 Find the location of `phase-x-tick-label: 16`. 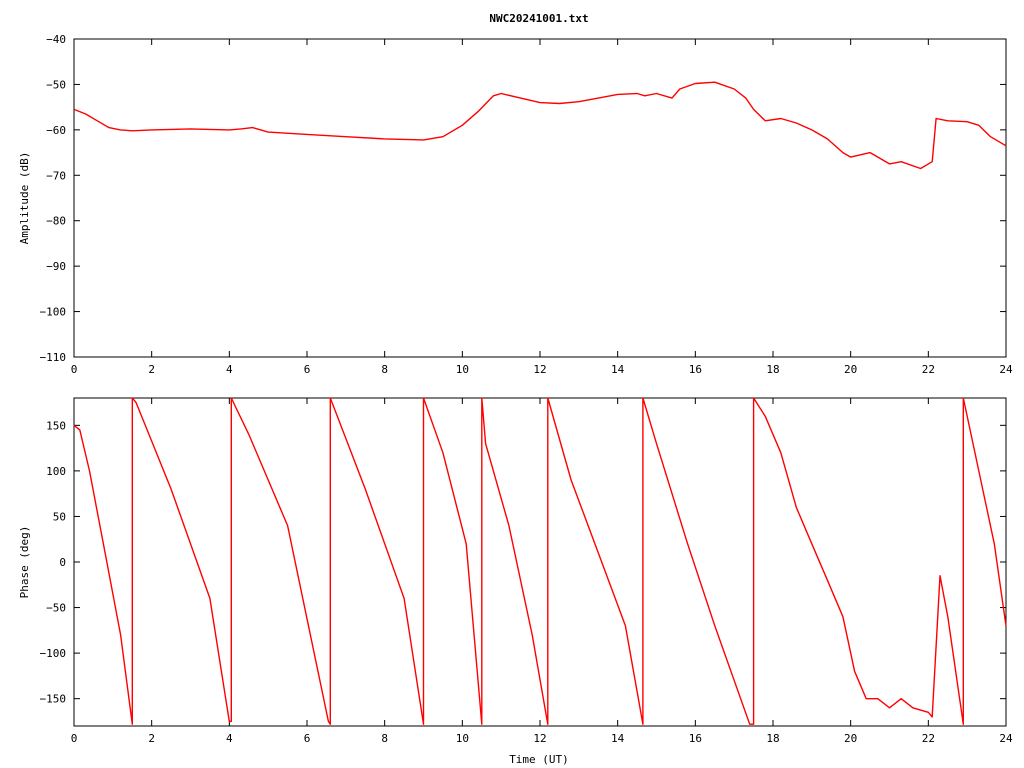

phase-x-tick-label: 16 is located at coordinates (695, 738).